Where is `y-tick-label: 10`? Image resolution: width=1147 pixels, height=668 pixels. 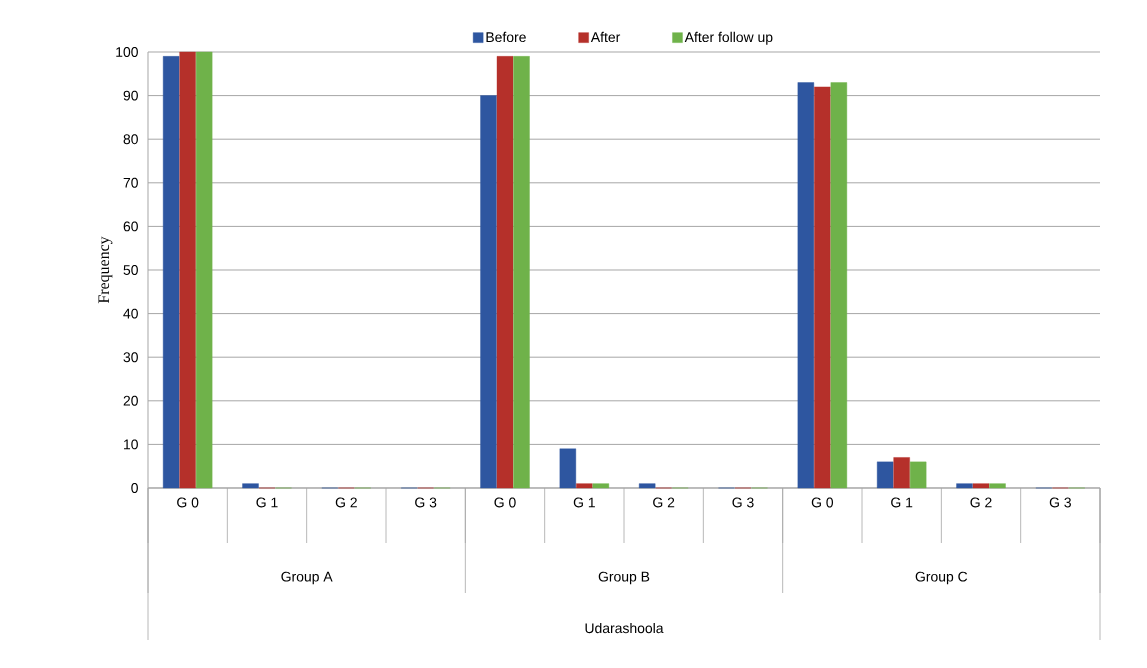
y-tick-label: 10 is located at coordinates (131, 444).